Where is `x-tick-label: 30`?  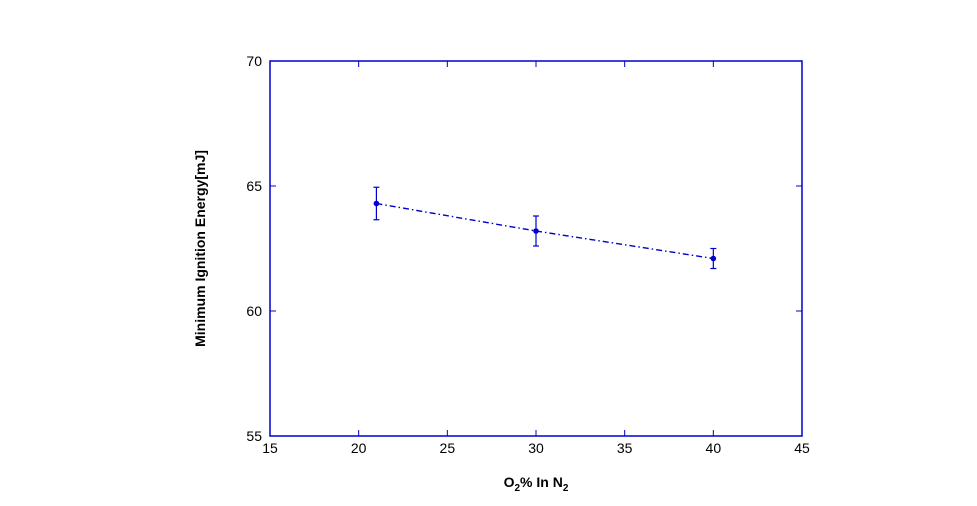
x-tick-label: 30 is located at coordinates (536, 448).